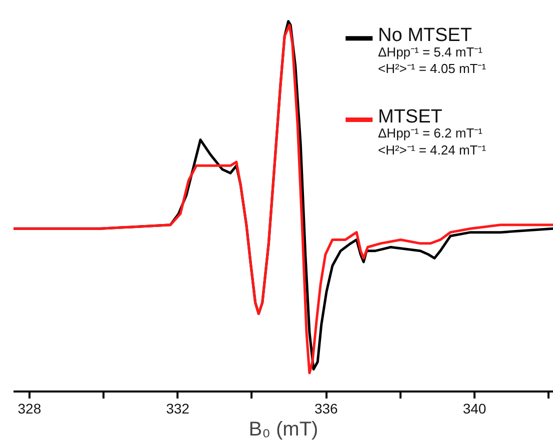  I want to click on annotation: ΔHpp⁻¹ = 5.4 mT⁻¹, so click(431, 52).